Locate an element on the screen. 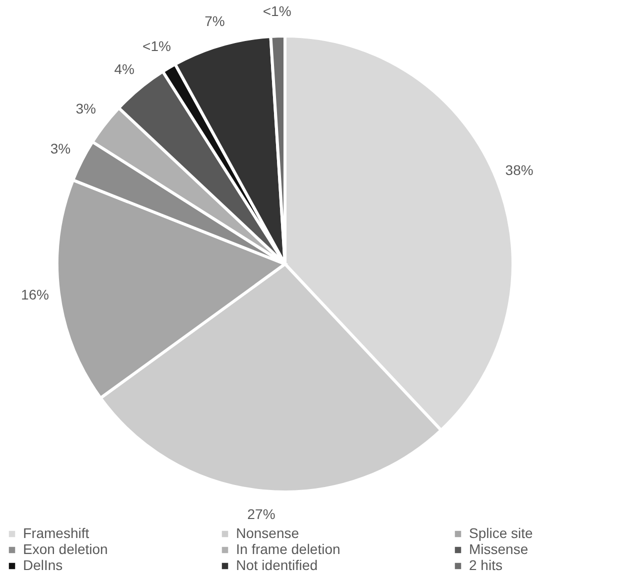  legend-label: Frameshift is located at coordinates (56, 533).